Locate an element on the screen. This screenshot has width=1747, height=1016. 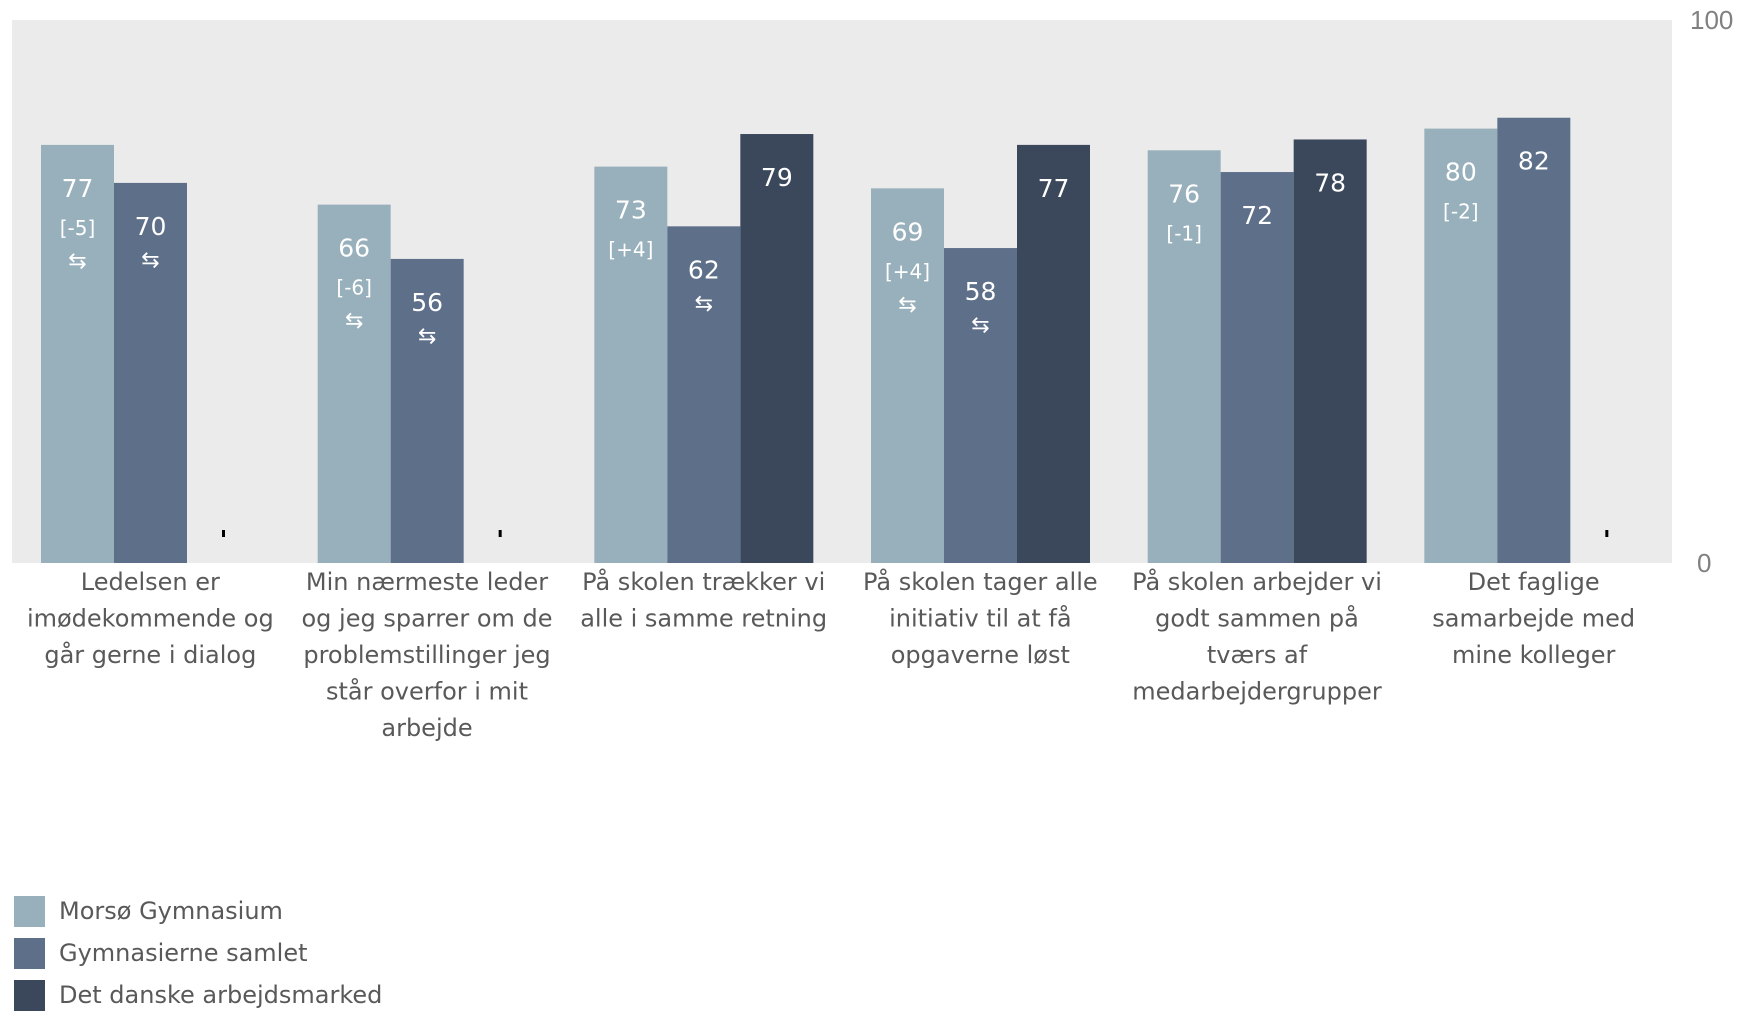
x-category-label-line: På skolen tager alle is located at coordinates (980, 581).